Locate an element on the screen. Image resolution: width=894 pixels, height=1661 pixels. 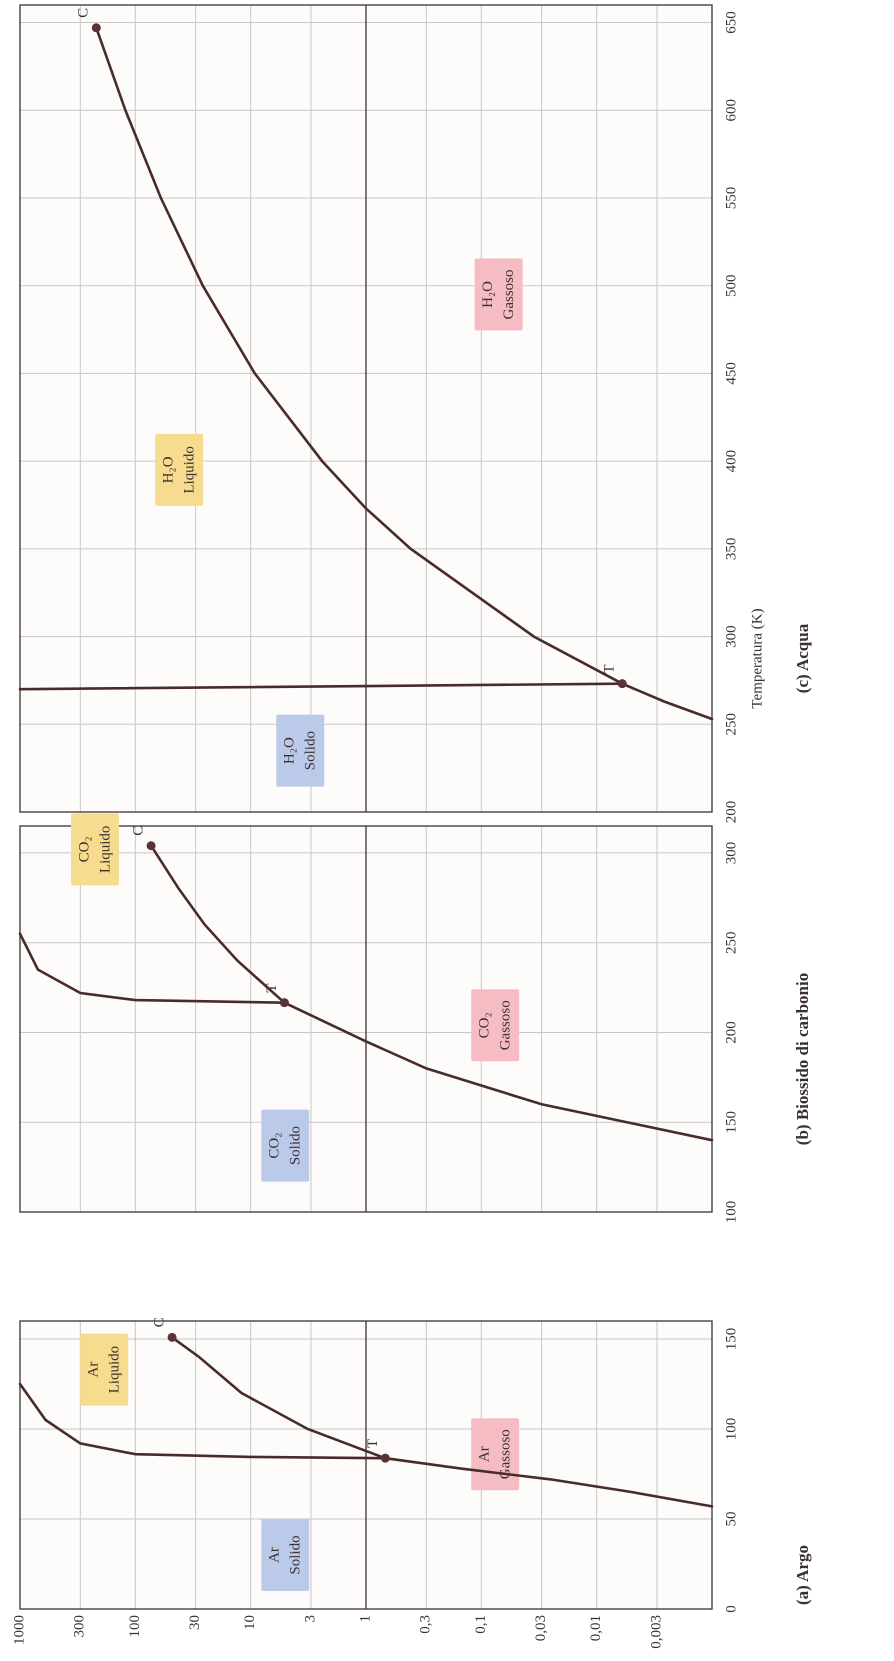
panel-title: (c) Acqua is located at coordinates (802, 658).